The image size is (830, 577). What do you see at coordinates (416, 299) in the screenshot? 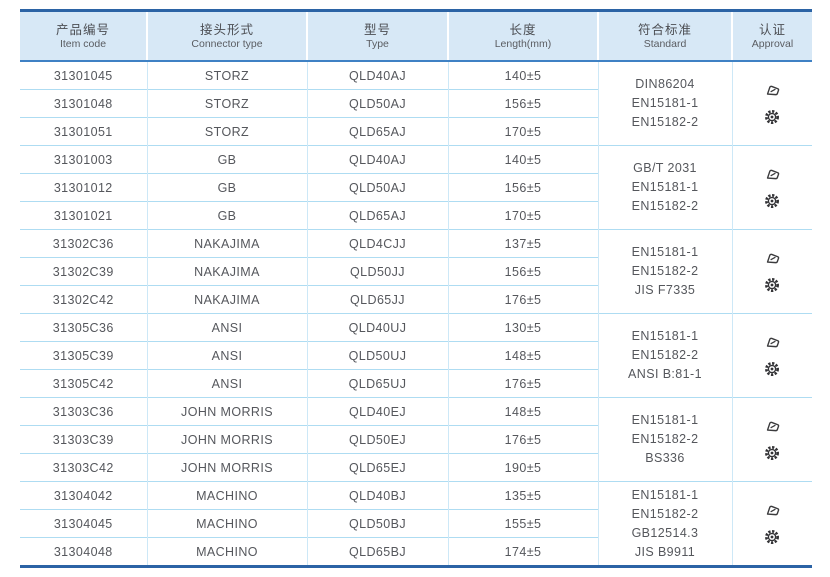
I see `table-row: 31302C42 NAKAJIMA QLD65JJ 176±5` at bounding box center [416, 299].